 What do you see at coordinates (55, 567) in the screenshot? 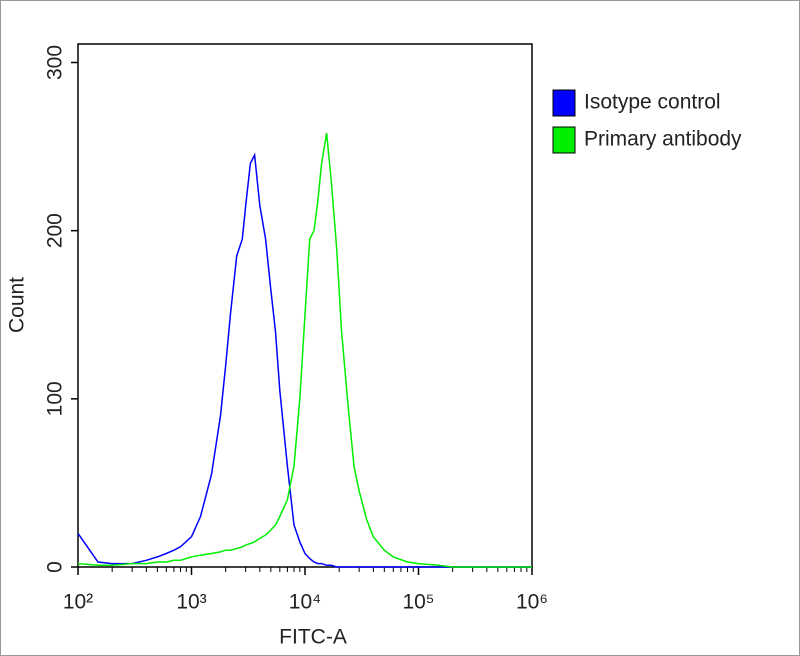
I see `y-tick-label: 0` at bounding box center [55, 567].